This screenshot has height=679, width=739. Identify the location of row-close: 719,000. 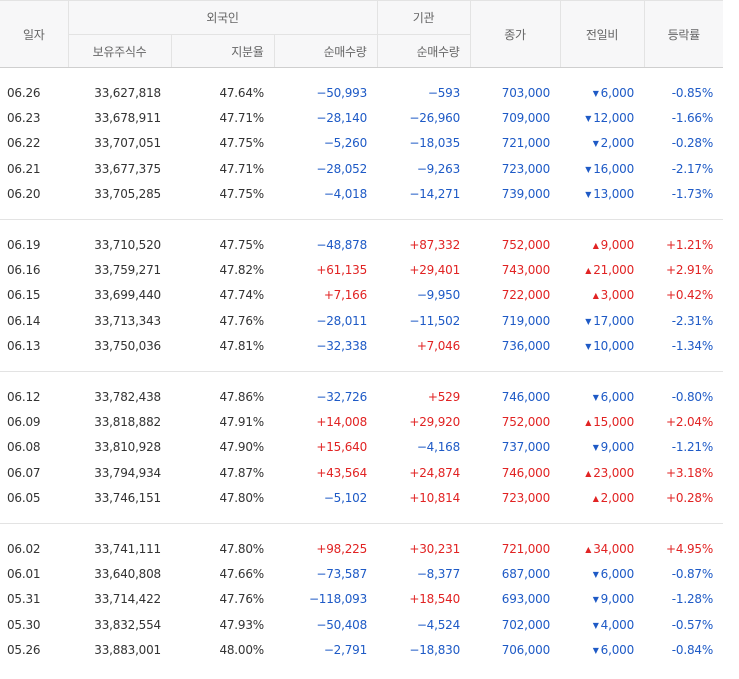
(526, 320).